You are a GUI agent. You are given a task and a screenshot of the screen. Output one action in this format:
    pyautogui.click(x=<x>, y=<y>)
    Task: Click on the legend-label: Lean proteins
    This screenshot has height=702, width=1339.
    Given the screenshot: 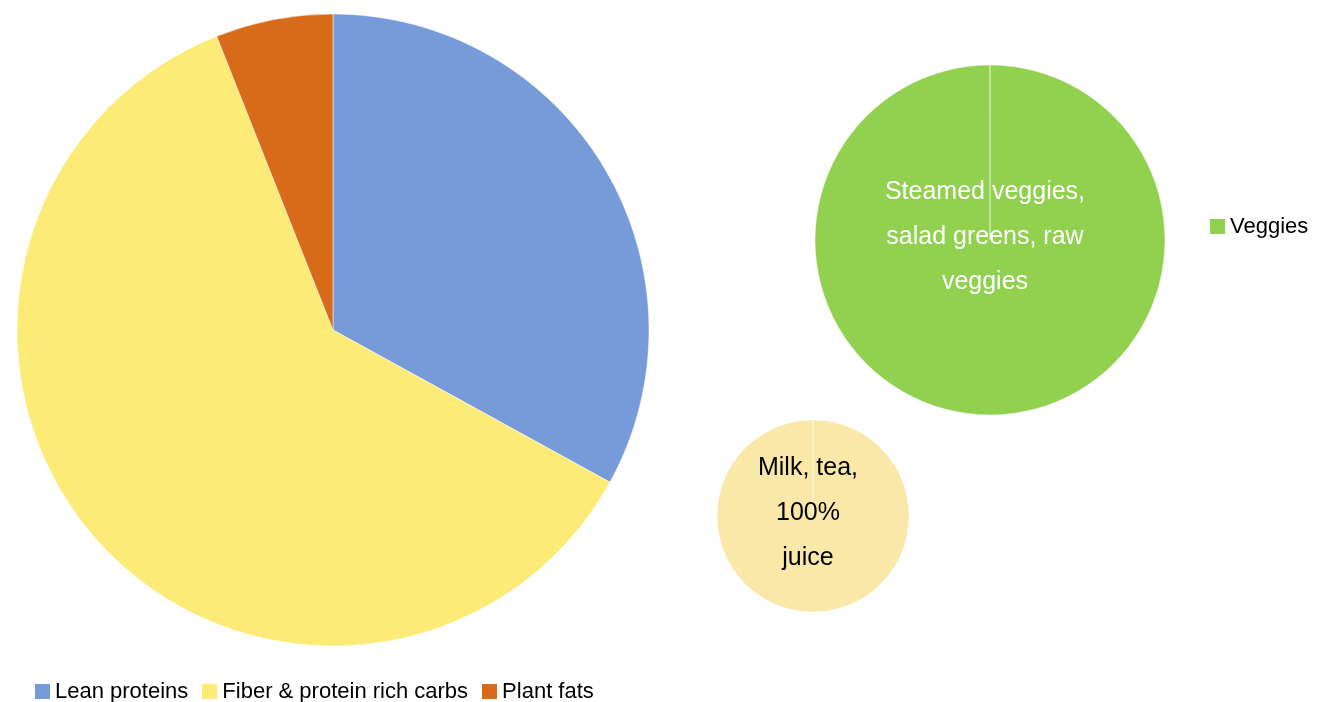 What is the action you would take?
    pyautogui.click(x=122, y=690)
    